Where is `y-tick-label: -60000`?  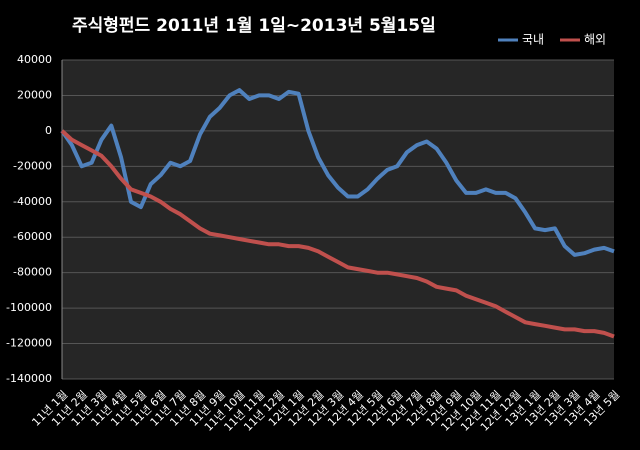
y-tick-label: -60000 is located at coordinates (32, 236).